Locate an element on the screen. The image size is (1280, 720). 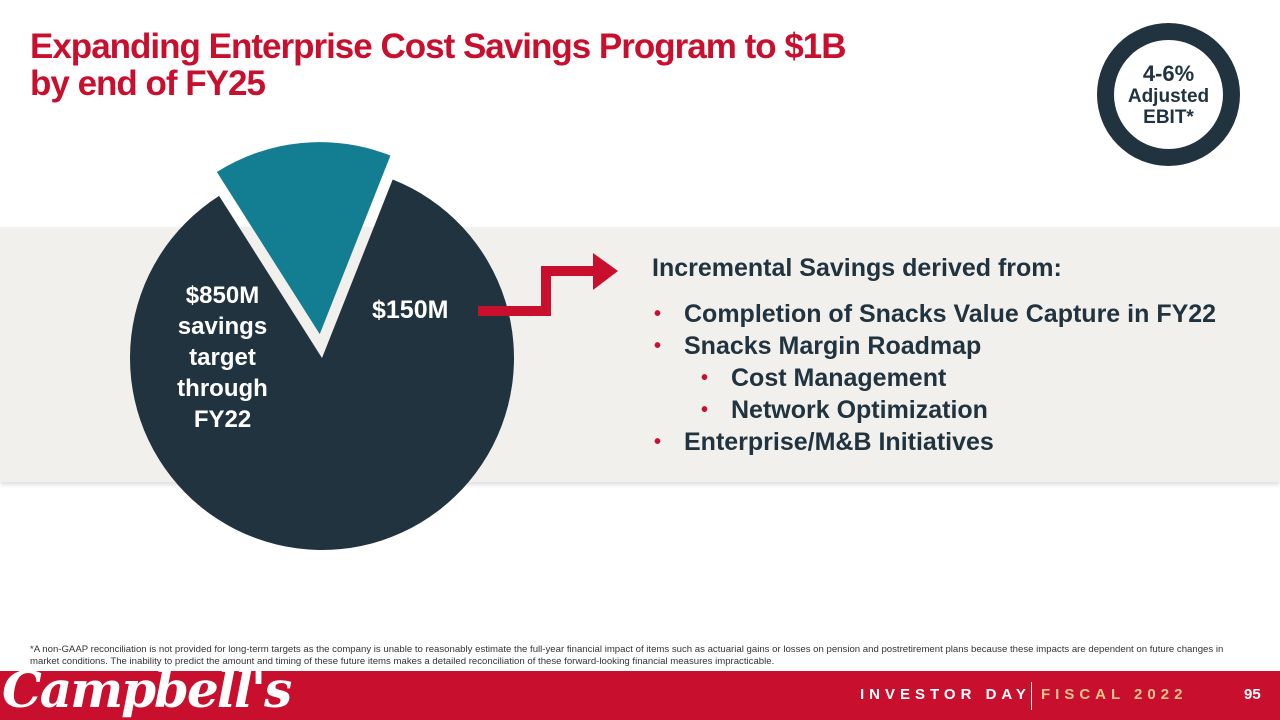
ebit-badge-percent: 4-6% is located at coordinates (1168, 73).